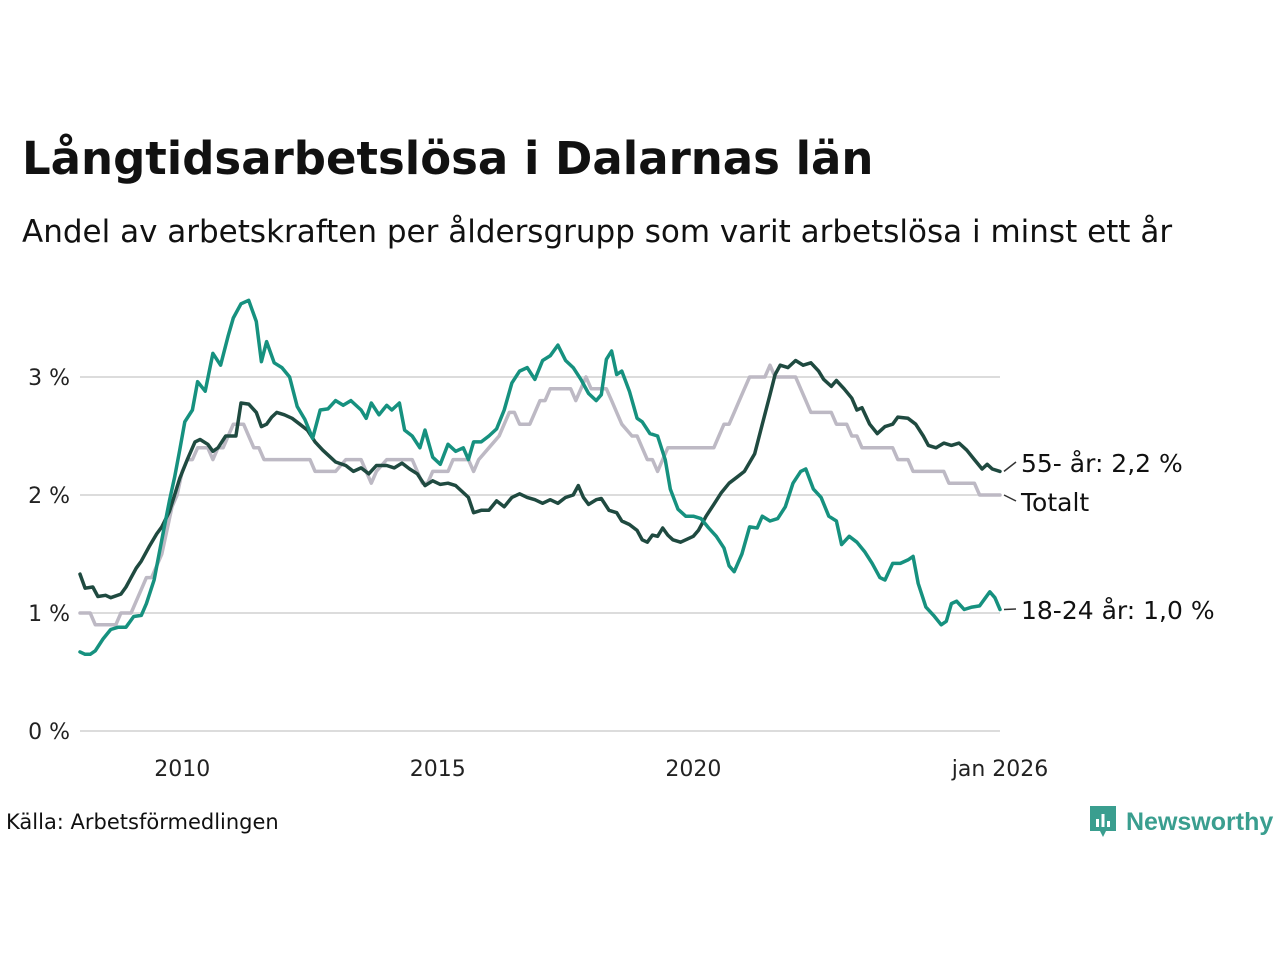 The width and height of the screenshot is (1280, 960). I want to click on y-tick-label: 3 %, so click(49, 378).